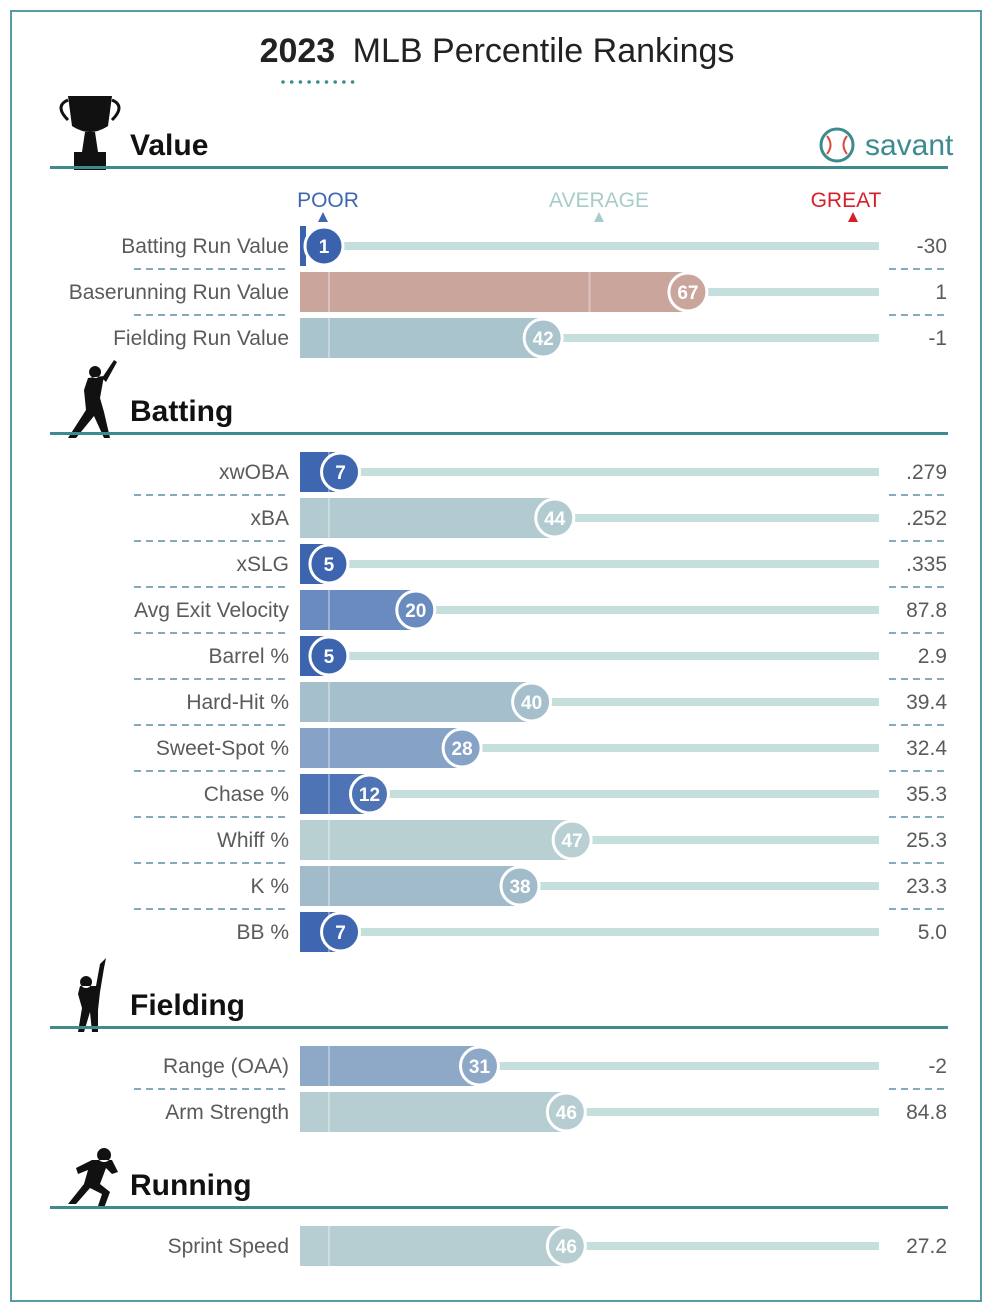 The image size is (994, 1316). Describe the element at coordinates (323, 217) in the screenshot. I see `poor-arrow-icon` at that location.